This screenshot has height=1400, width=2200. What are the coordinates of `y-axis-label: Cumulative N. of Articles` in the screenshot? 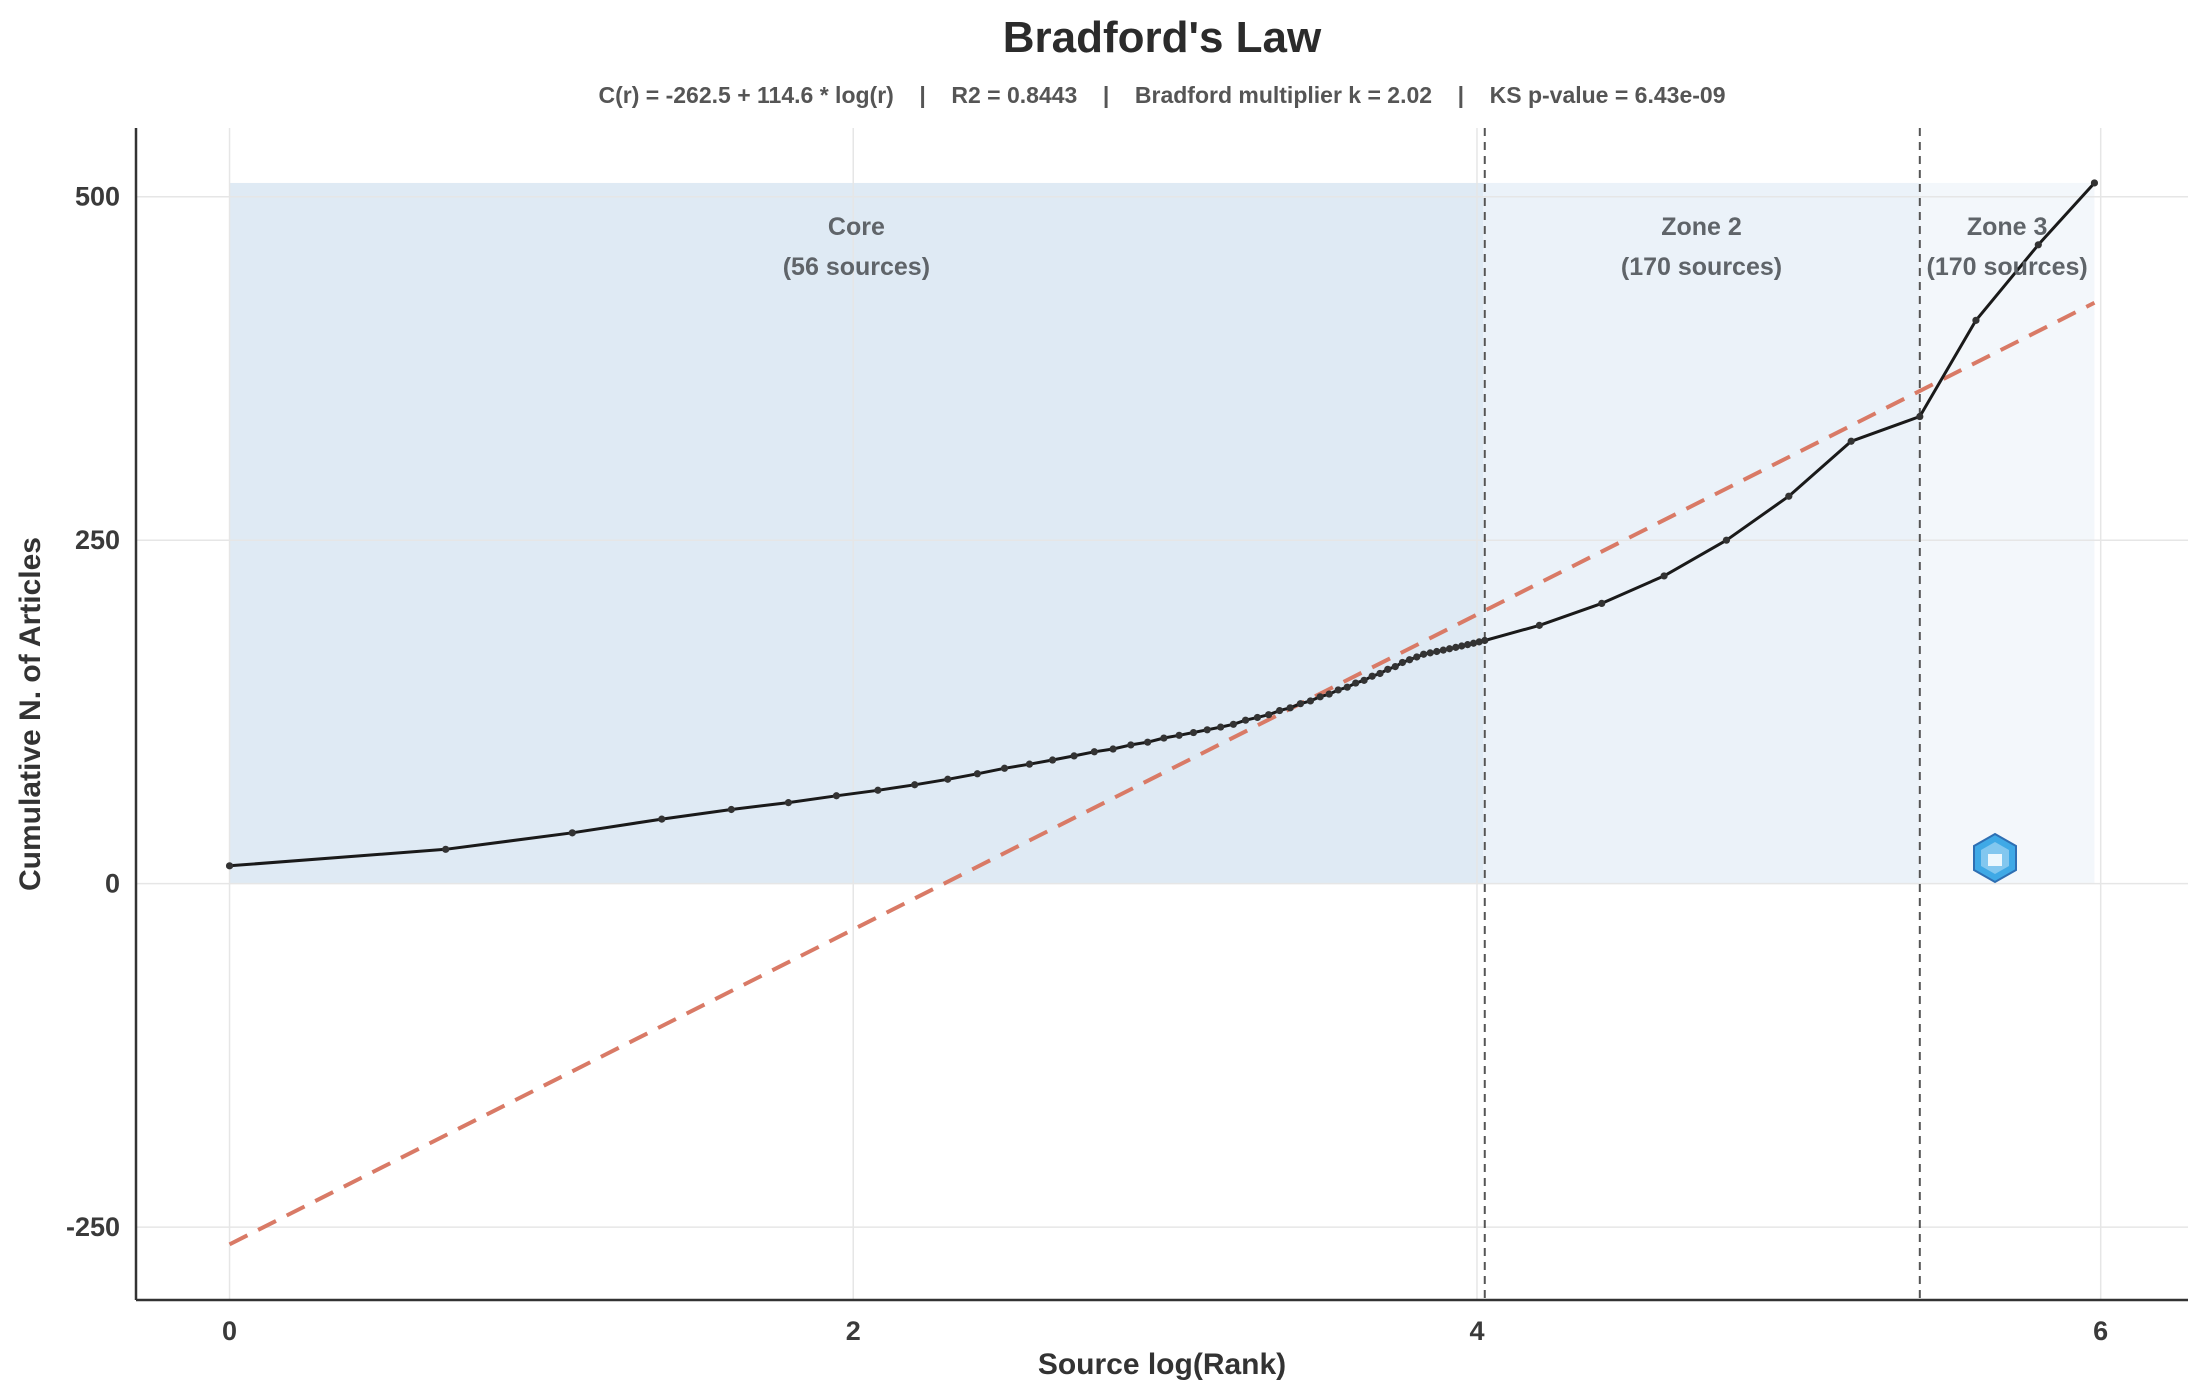 It's located at (30, 714).